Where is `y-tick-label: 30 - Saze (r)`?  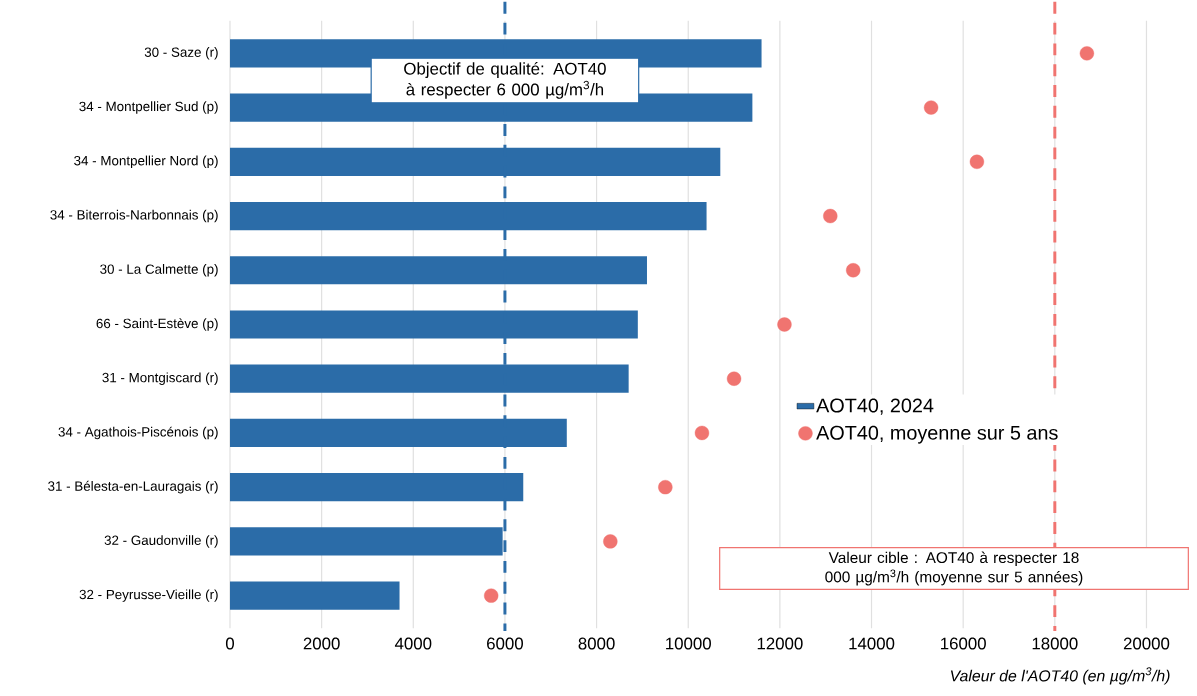
y-tick-label: 30 - Saze (r) is located at coordinates (181, 53).